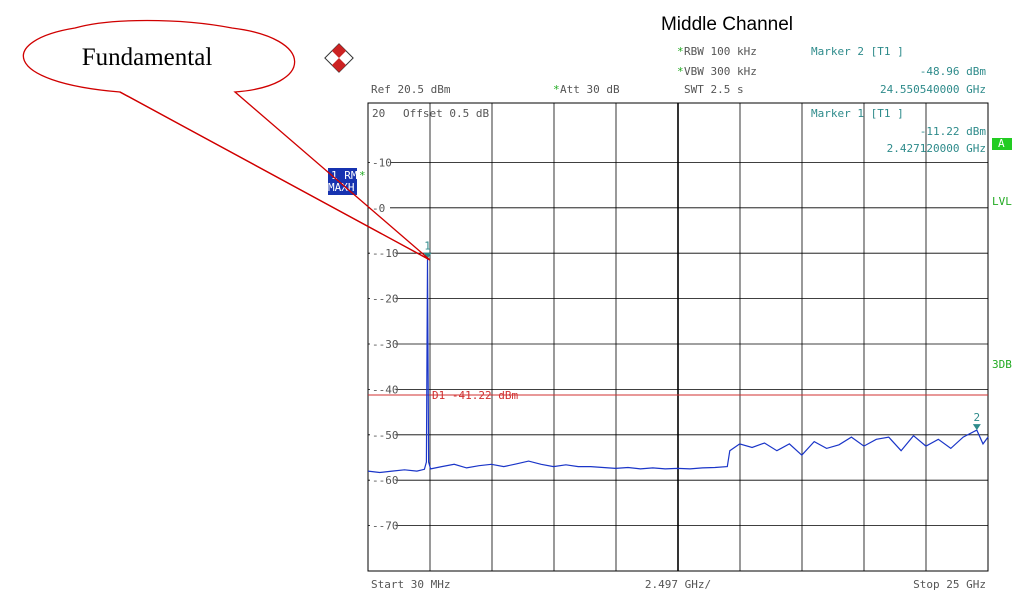 This screenshot has height=595, width=1018. What do you see at coordinates (678, 584) in the screenshot?
I see `x-division-label: 2.497 GHz/` at bounding box center [678, 584].